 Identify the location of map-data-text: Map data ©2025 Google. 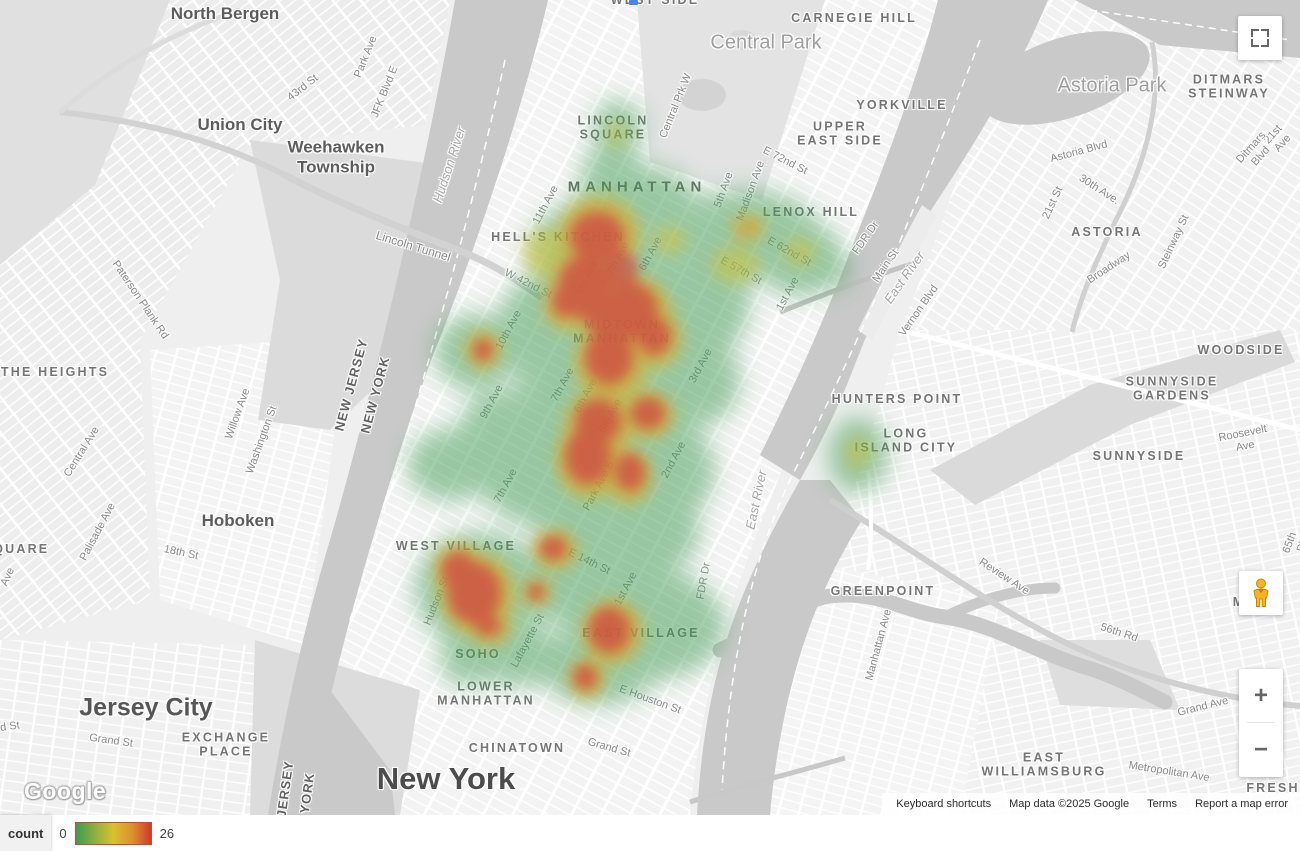
(1069, 804).